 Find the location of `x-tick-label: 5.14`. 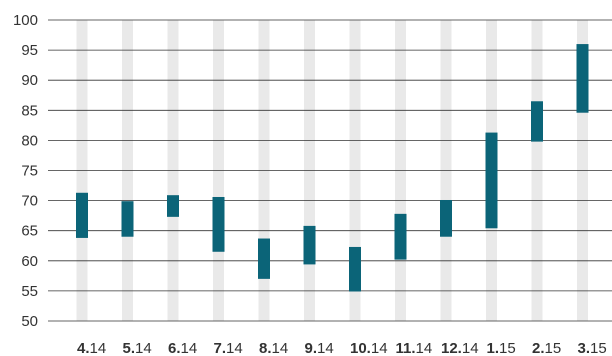

x-tick-label: 5.14 is located at coordinates (137, 348).